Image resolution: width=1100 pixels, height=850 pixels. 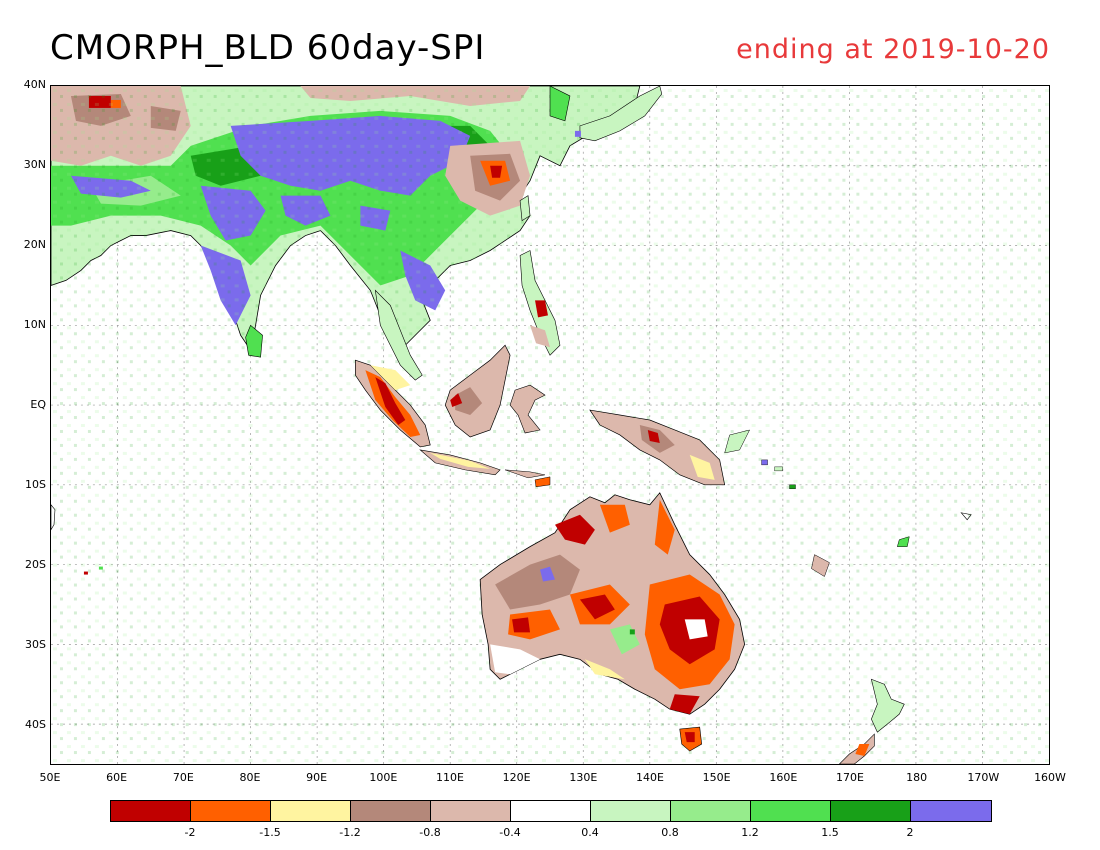 I want to click on longitude-label: 180, so click(x=917, y=777).